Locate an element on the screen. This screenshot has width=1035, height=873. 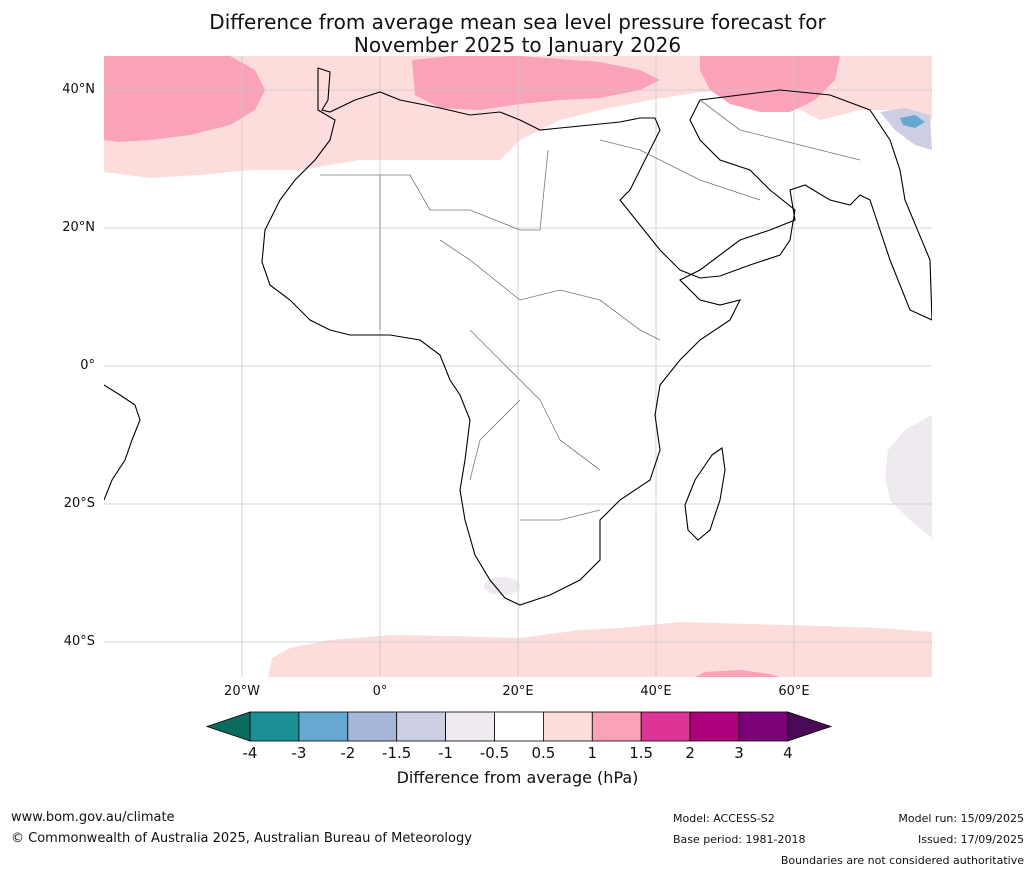
anomaly-core-mediterranean-pink is located at coordinates (536, 83).